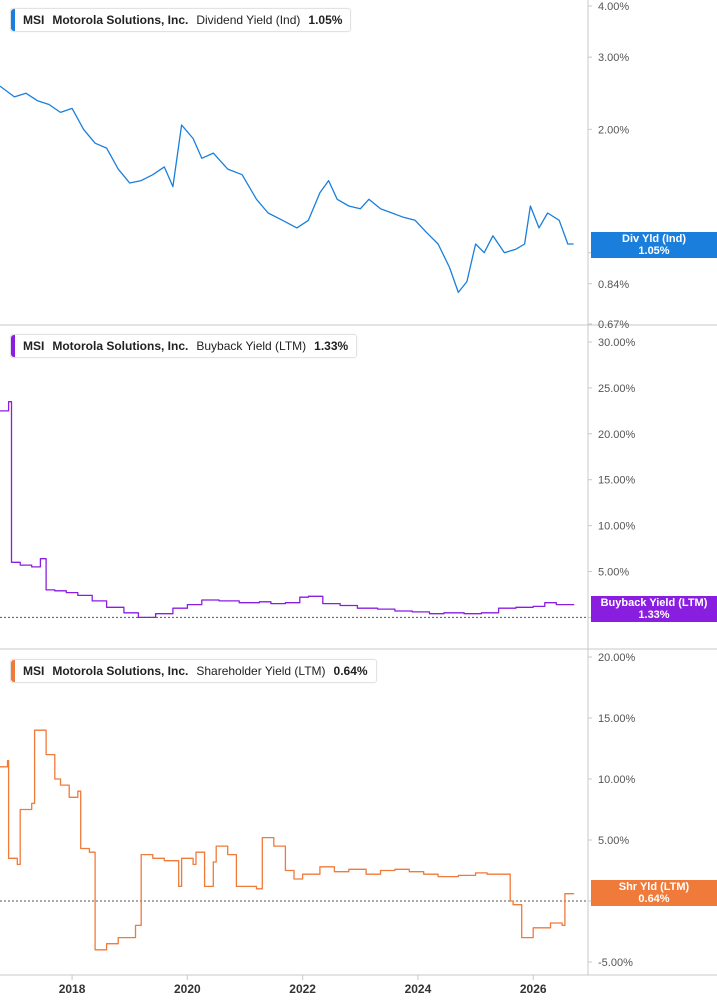 Image resolution: width=717 pixels, height=1005 pixels. Describe the element at coordinates (248, 20) in the screenshot. I see `metric-label: Dividend Yield (Ind)` at that location.